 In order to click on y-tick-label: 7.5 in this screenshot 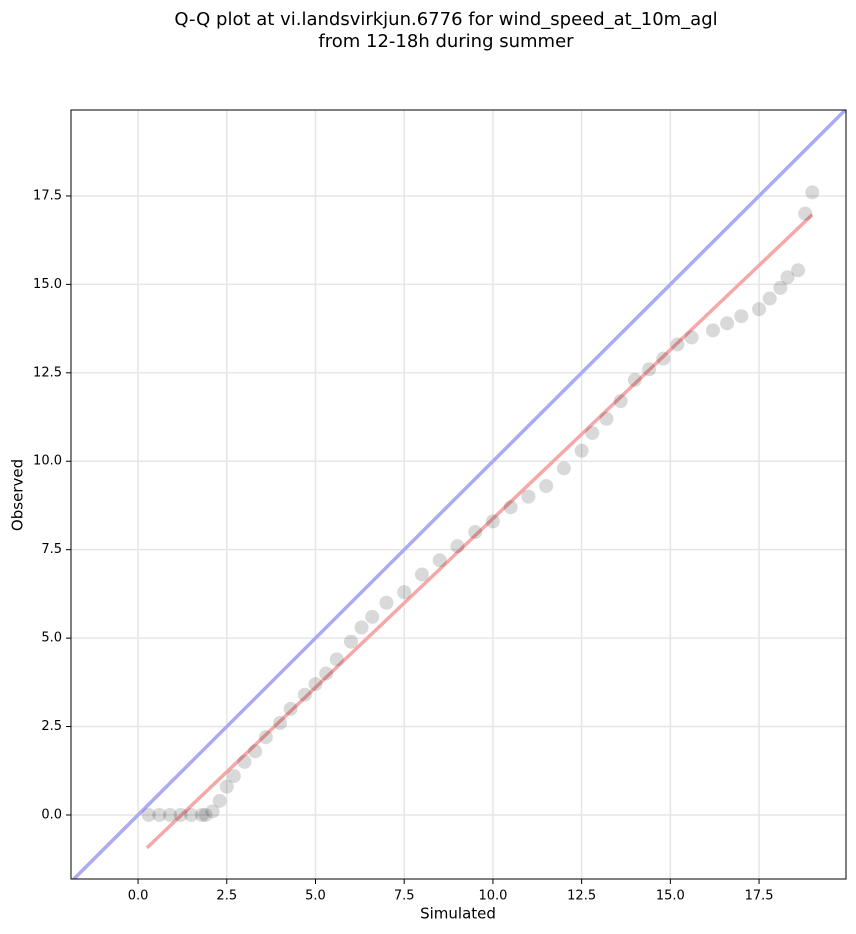, I will do `click(51, 549)`.